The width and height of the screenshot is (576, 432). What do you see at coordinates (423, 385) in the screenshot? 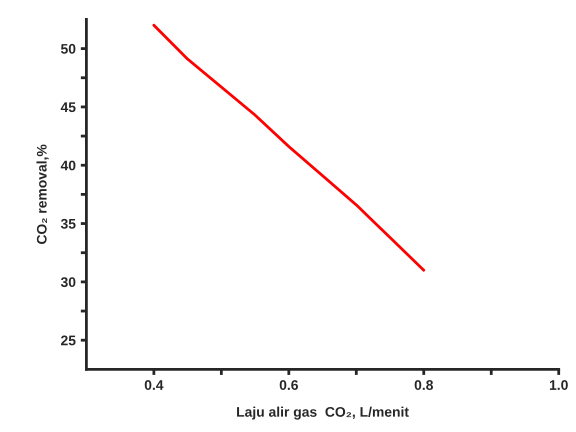
I see `x-tick-label: 0.8` at bounding box center [423, 385].